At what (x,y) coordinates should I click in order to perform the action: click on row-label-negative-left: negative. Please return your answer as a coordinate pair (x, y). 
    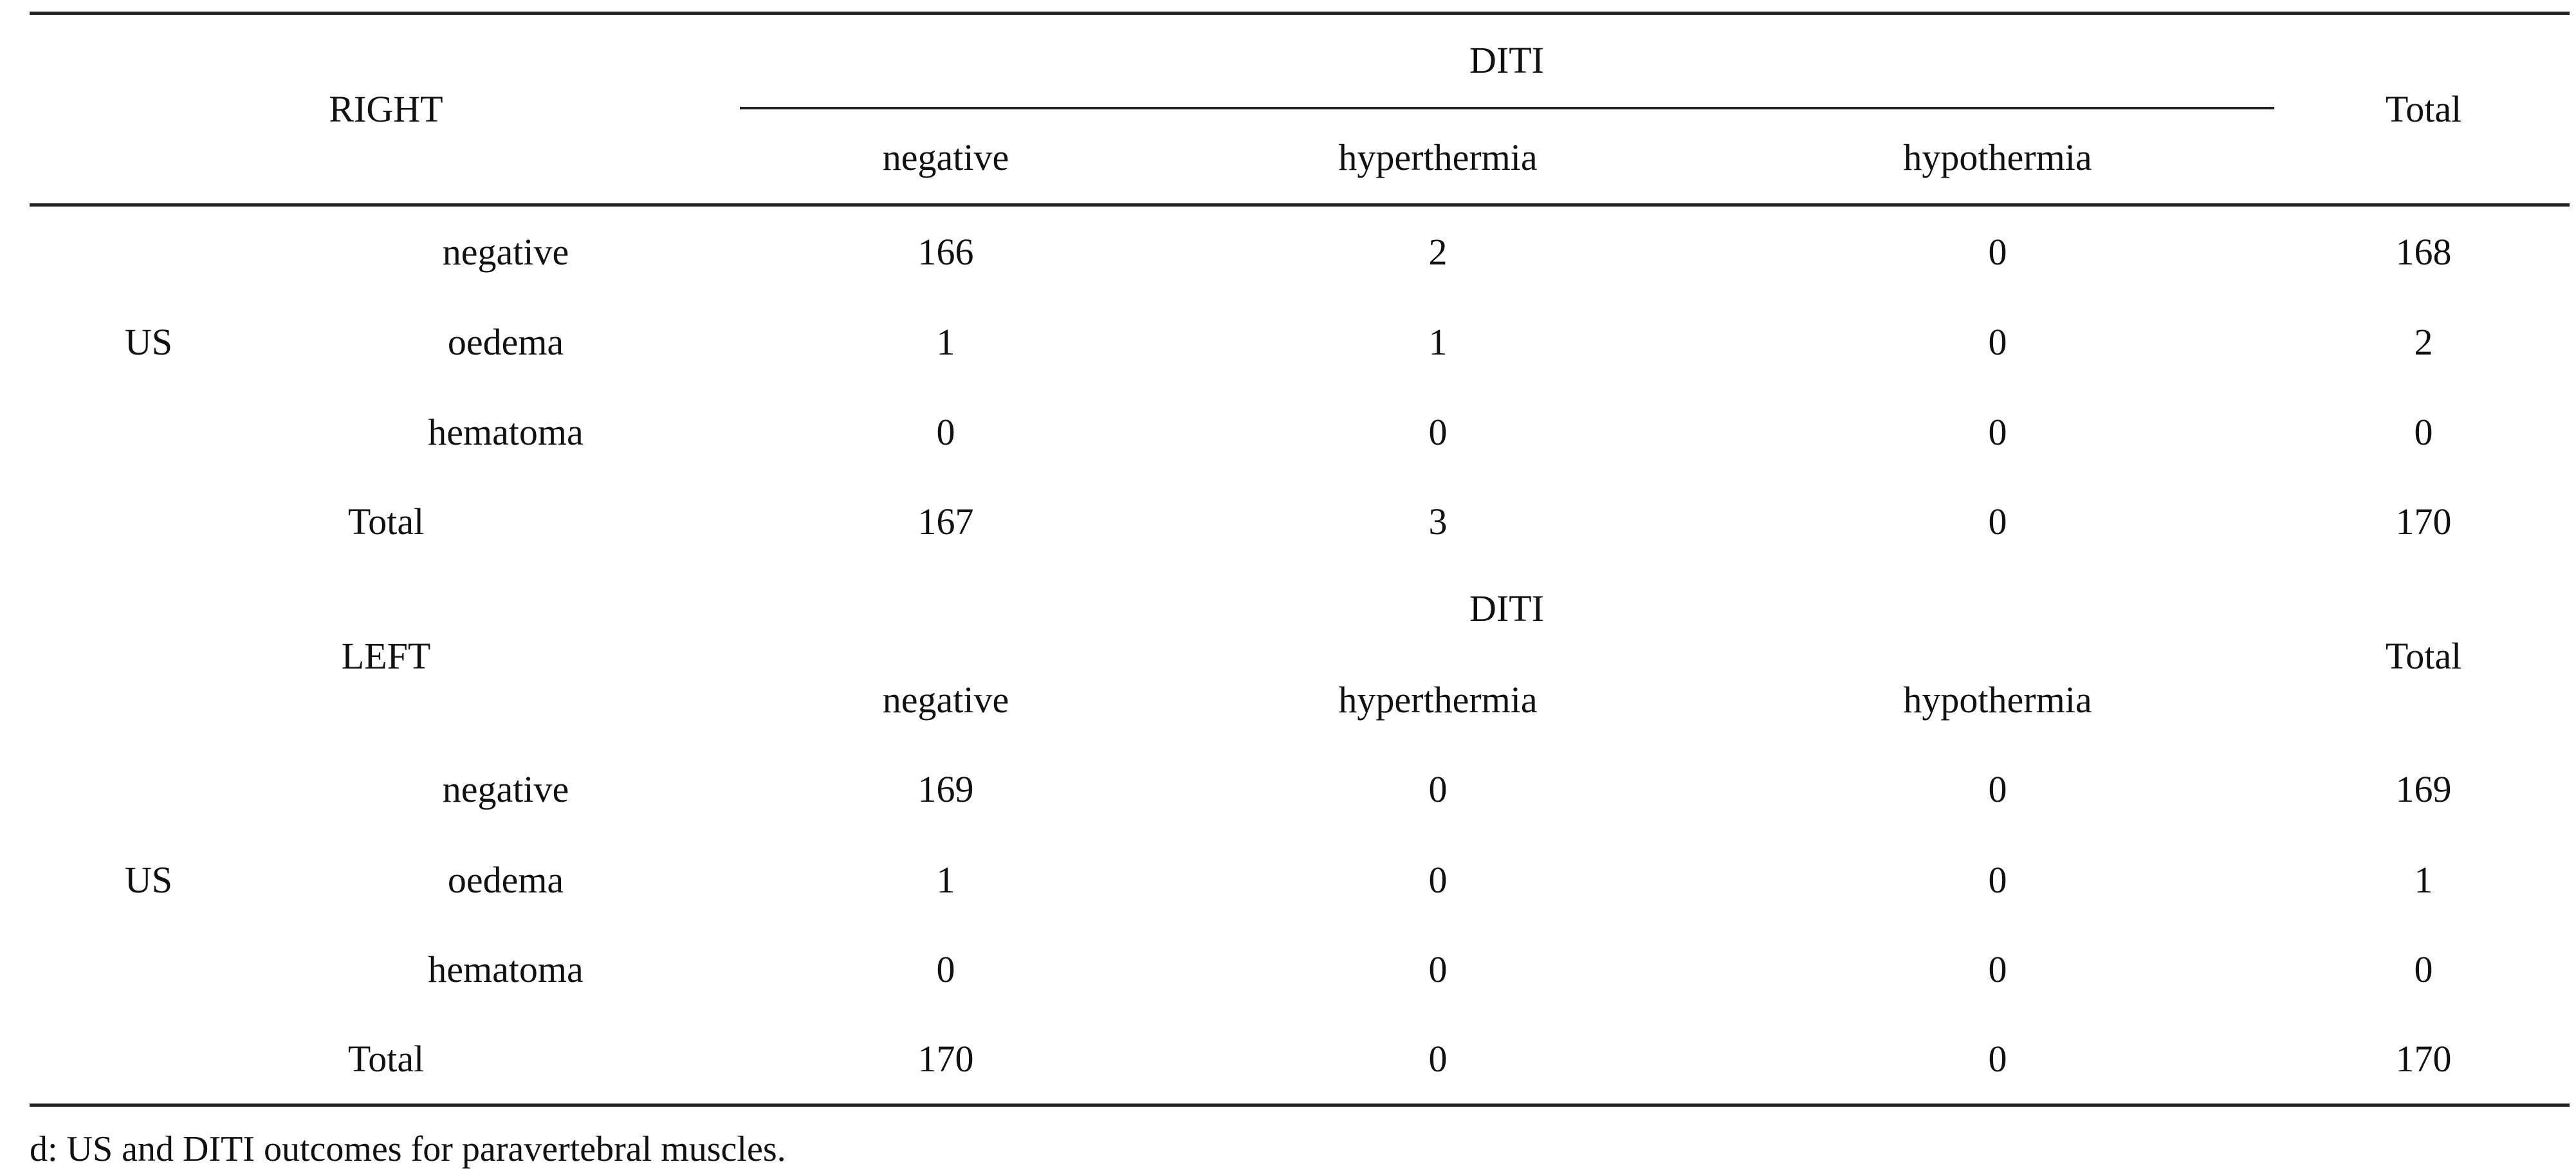
    Looking at the image, I should click on (505, 789).